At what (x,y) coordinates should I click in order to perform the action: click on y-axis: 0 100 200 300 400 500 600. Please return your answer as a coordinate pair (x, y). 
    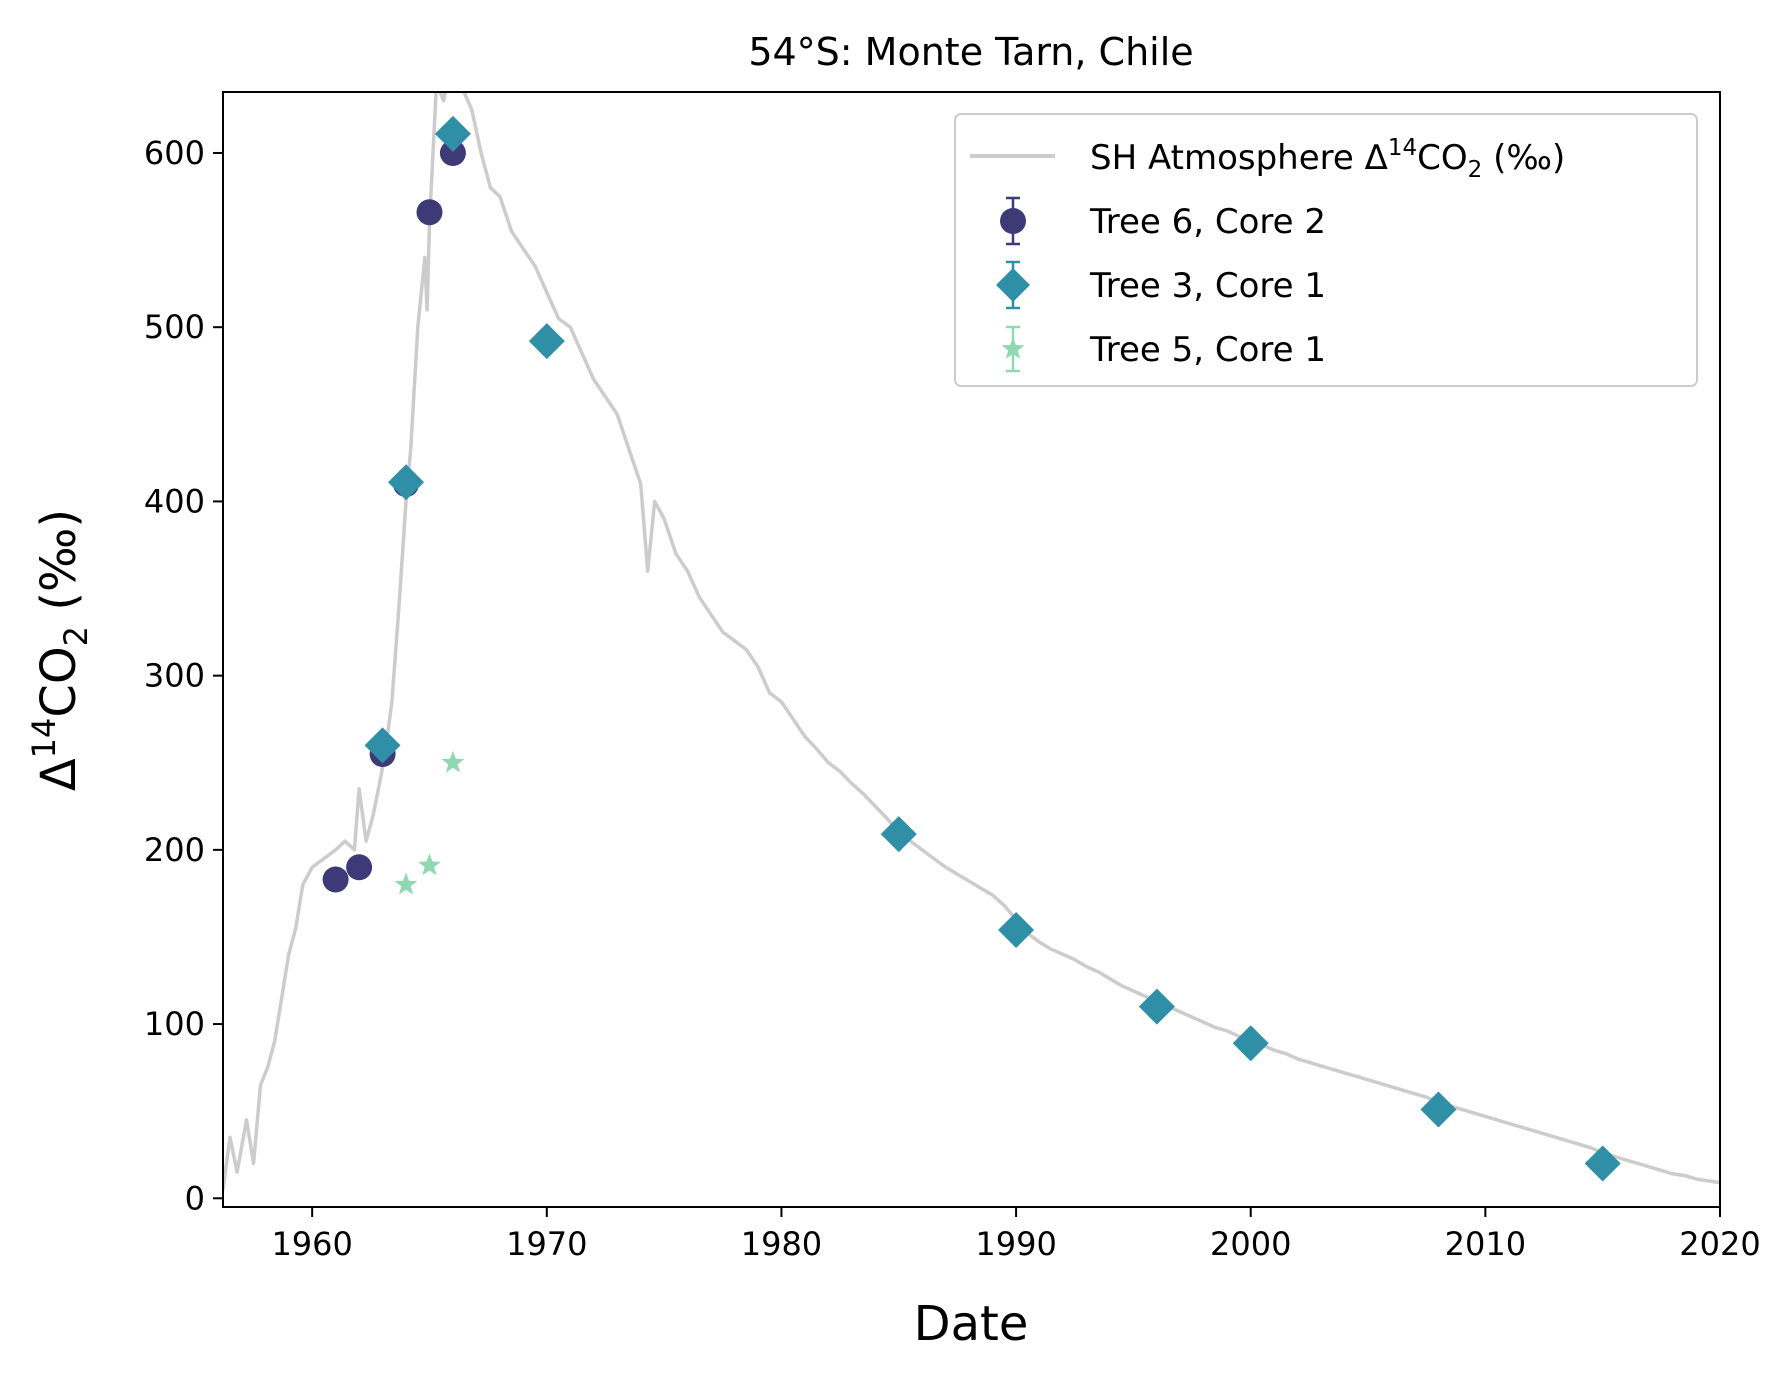
    Looking at the image, I should click on (183, 675).